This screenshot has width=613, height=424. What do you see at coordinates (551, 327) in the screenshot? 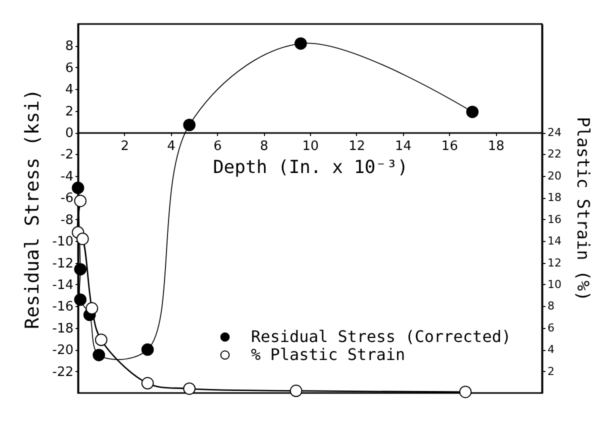
I see `y2-tick-label: 6` at bounding box center [551, 327].